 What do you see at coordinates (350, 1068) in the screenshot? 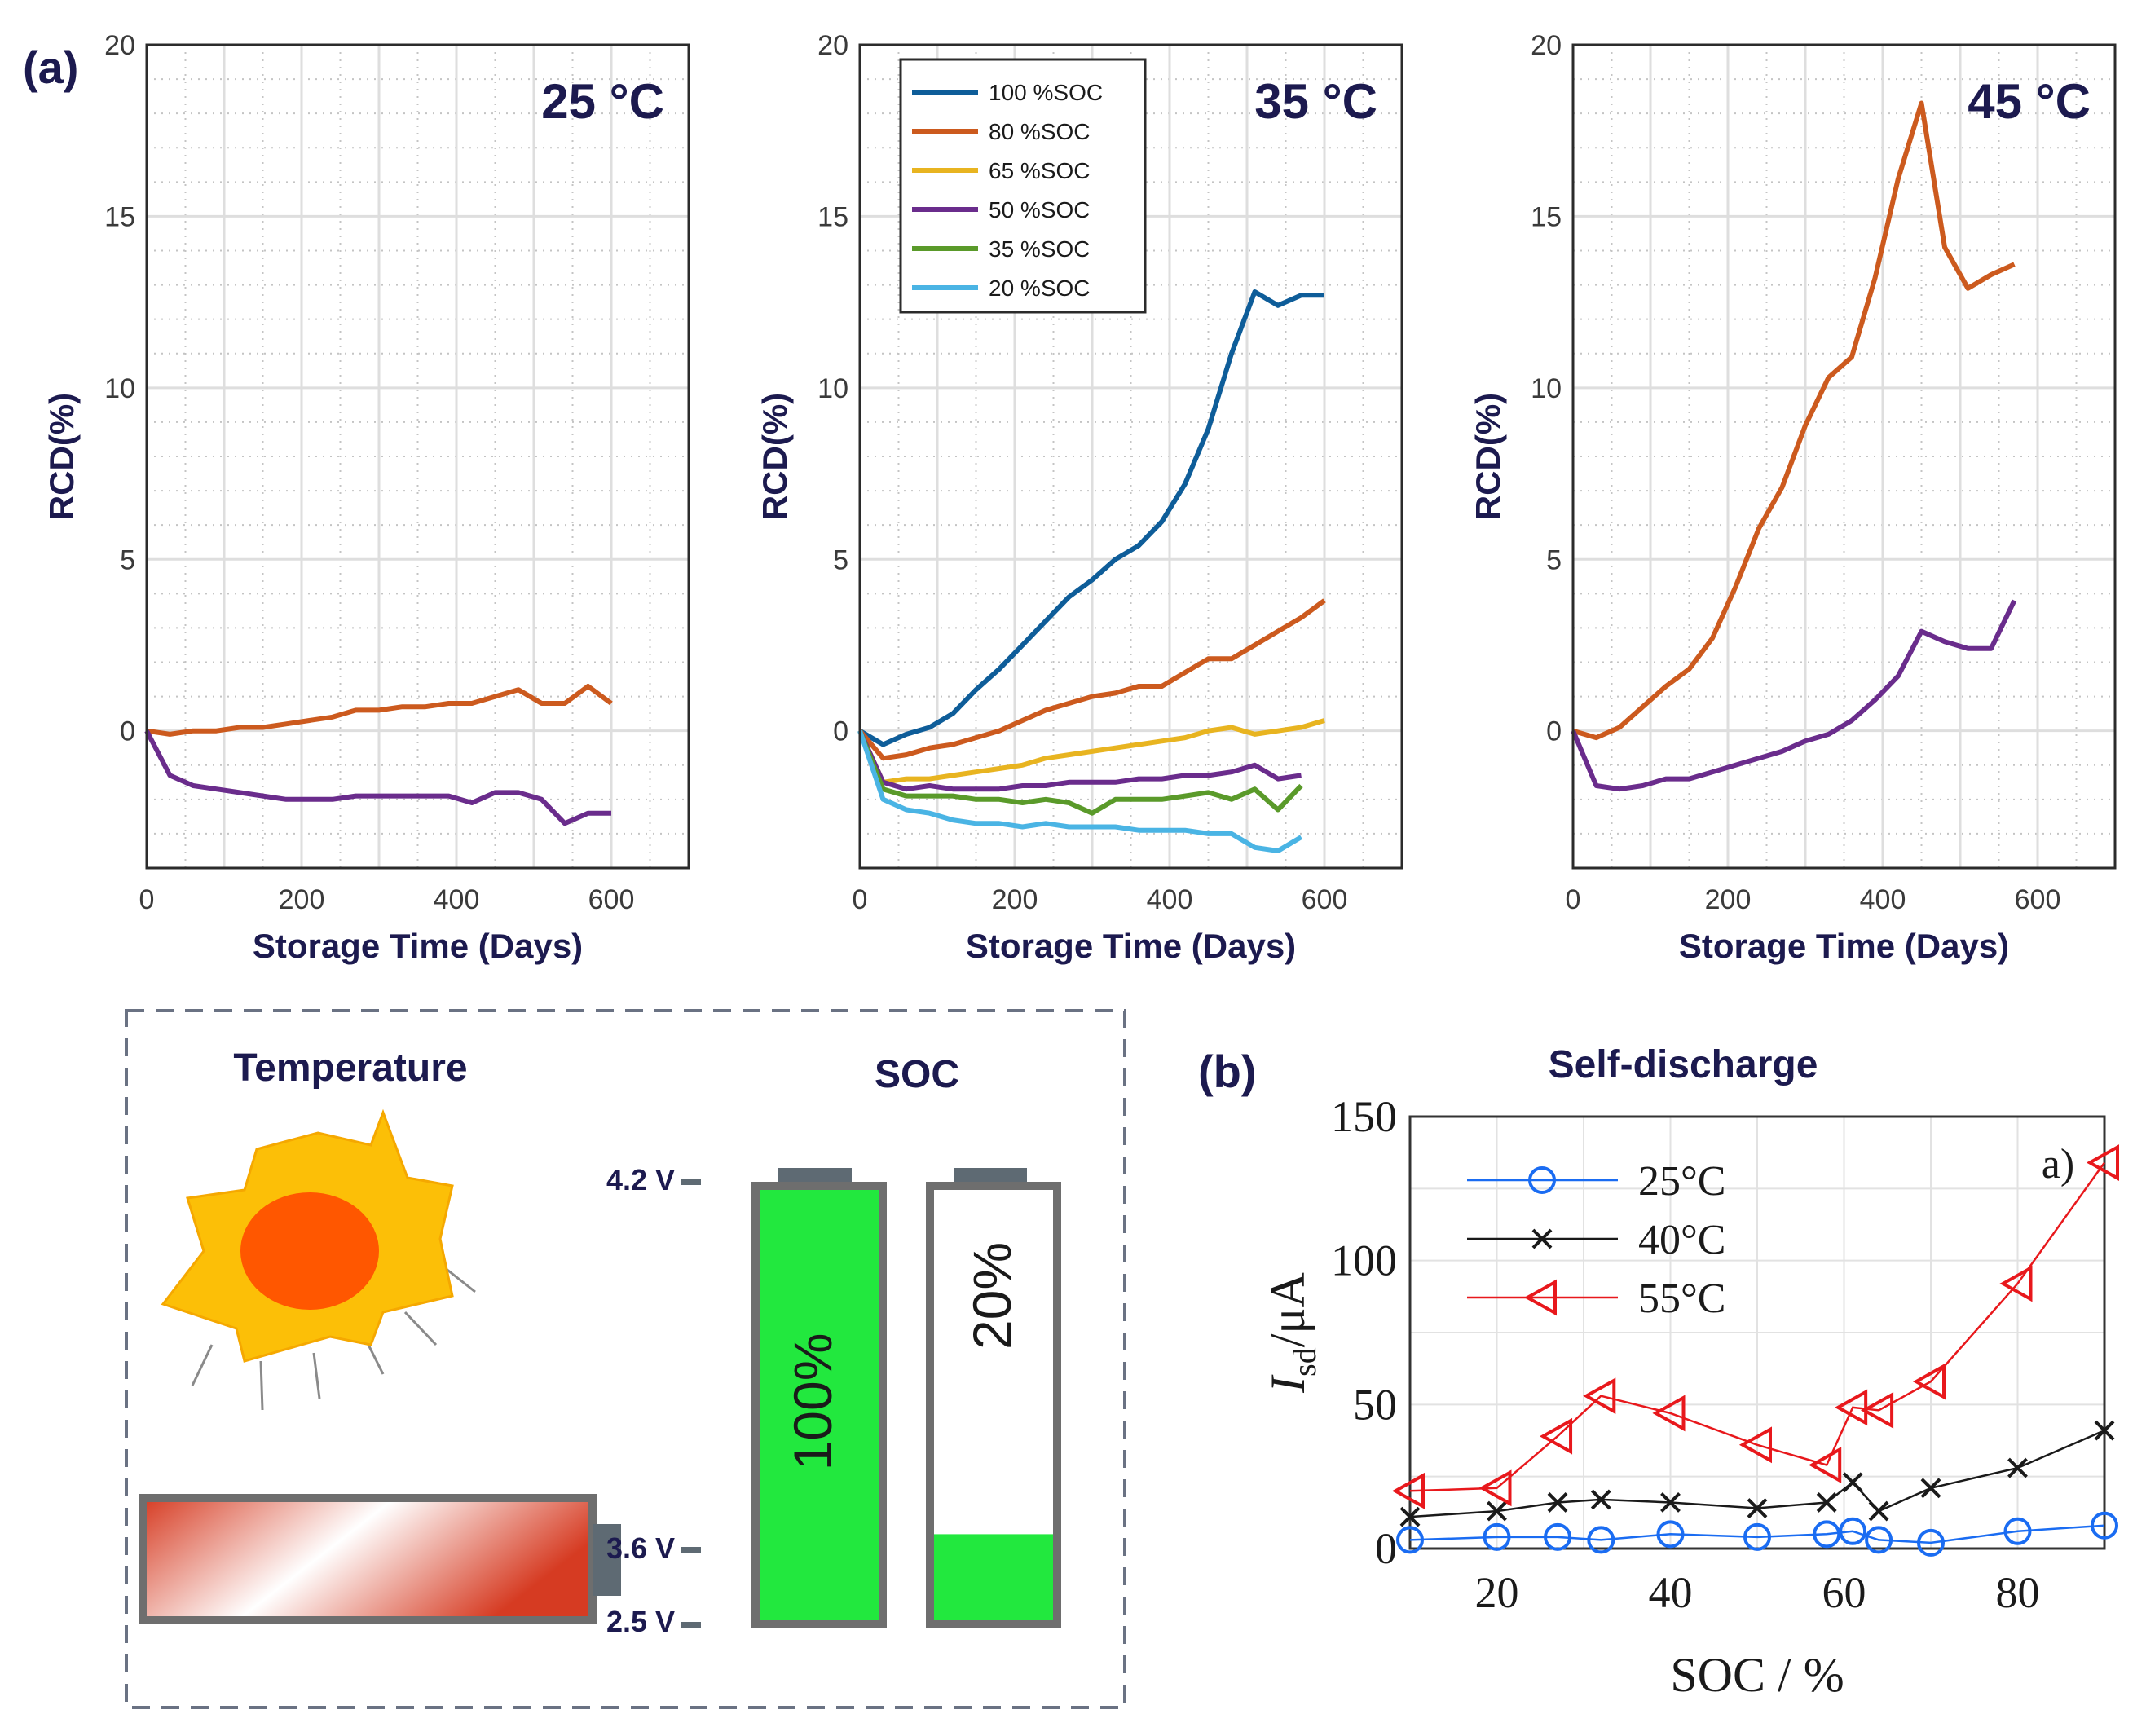
I see `temperature-title: Temperature` at bounding box center [350, 1068].